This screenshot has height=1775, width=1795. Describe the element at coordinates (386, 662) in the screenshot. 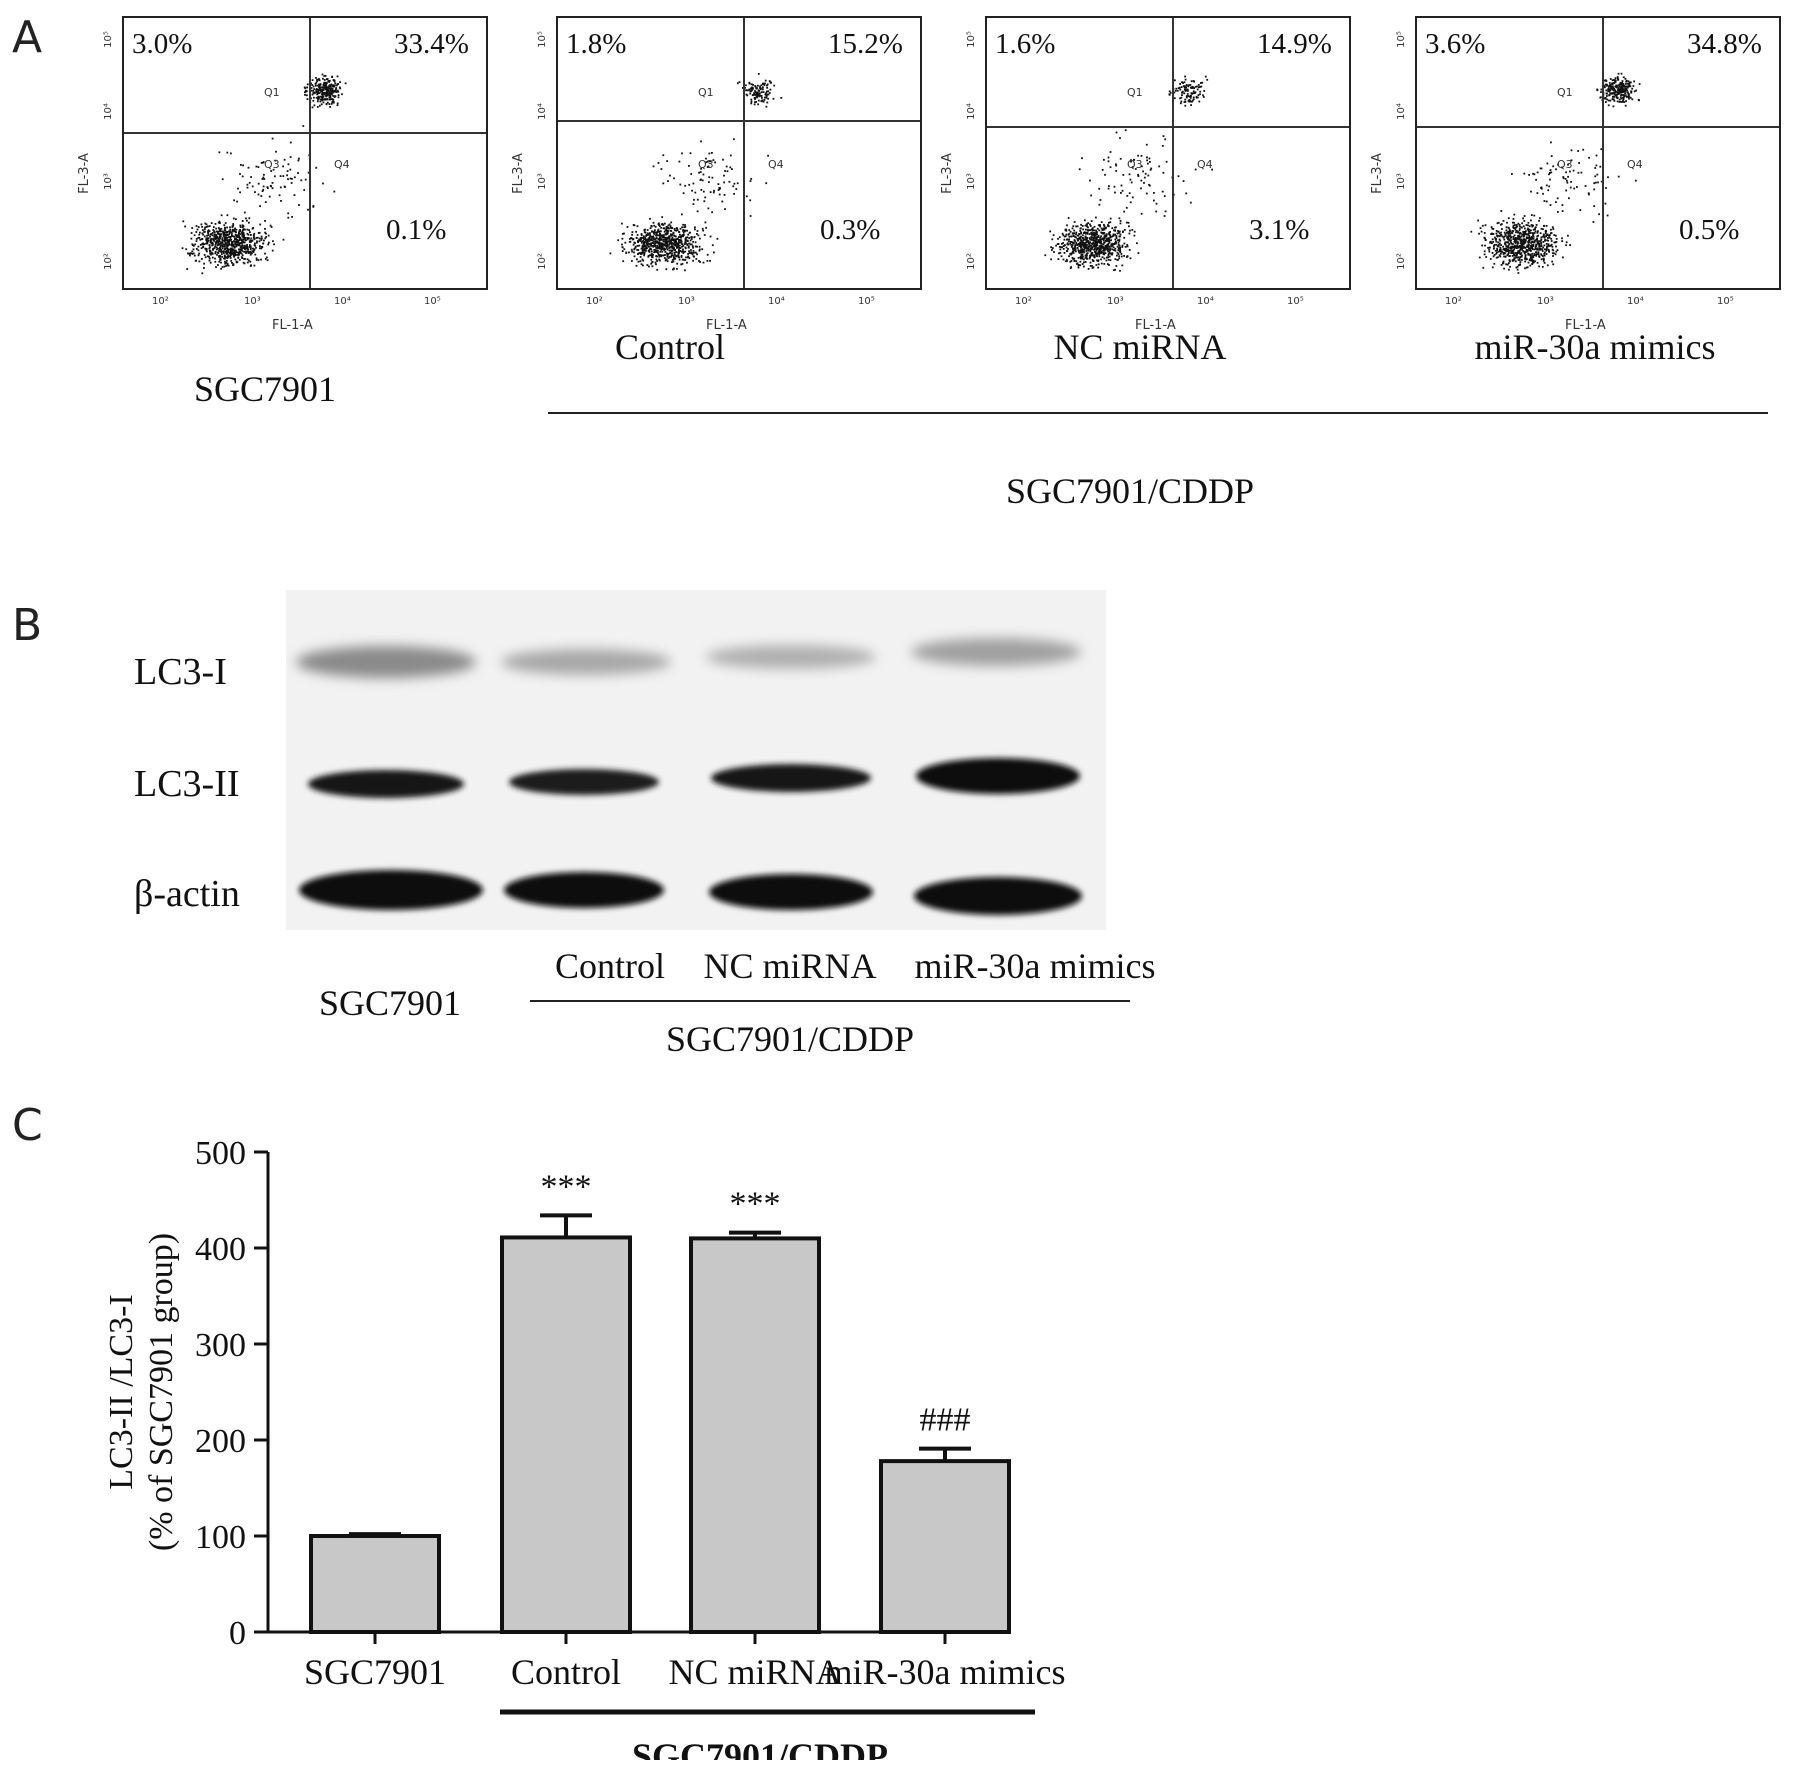

I see `band-lc3i-lane1` at that location.